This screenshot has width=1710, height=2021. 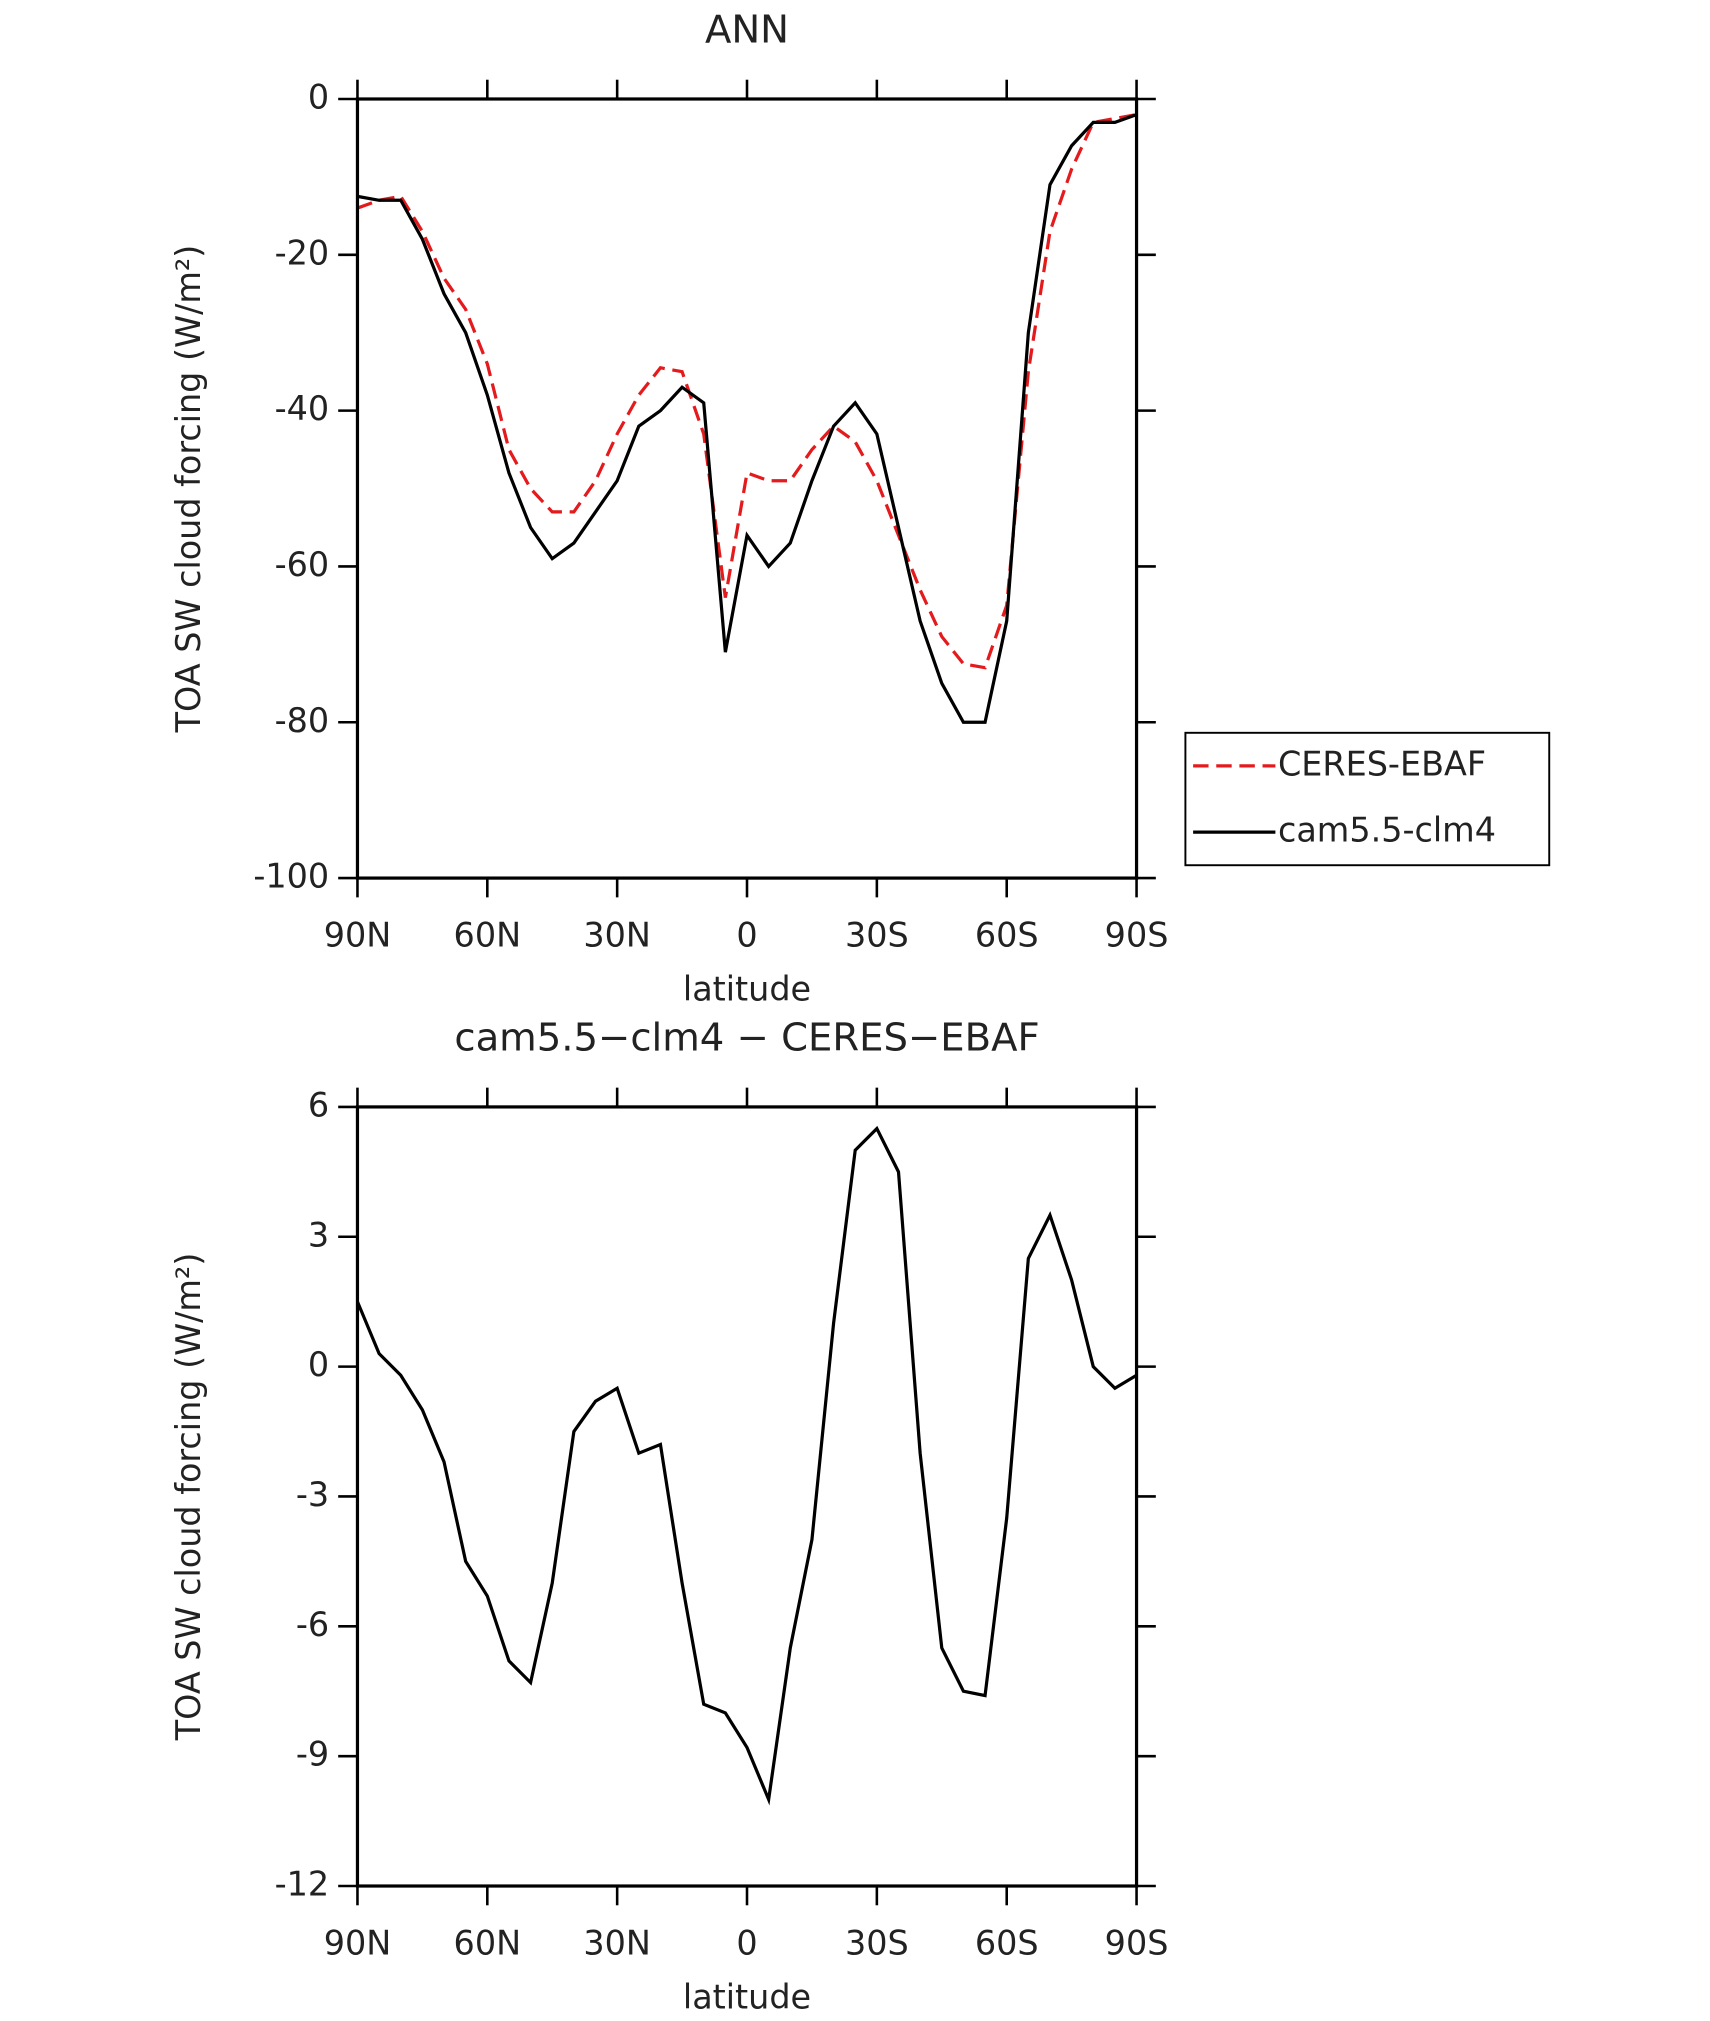 I want to click on y-tick-label: -9, so click(x=312, y=1754).